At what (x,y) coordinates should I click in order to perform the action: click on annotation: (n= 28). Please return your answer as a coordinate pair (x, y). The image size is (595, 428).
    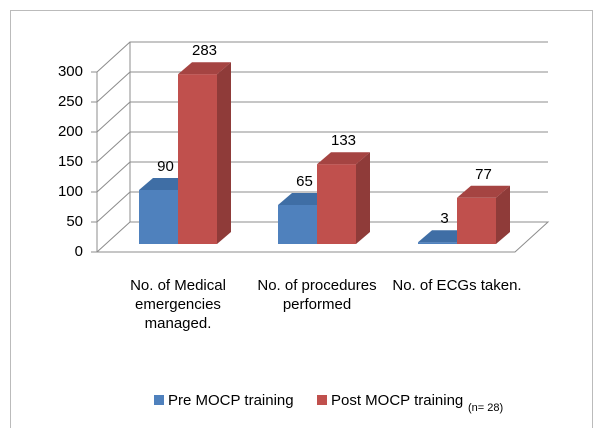
    Looking at the image, I should click on (485, 408).